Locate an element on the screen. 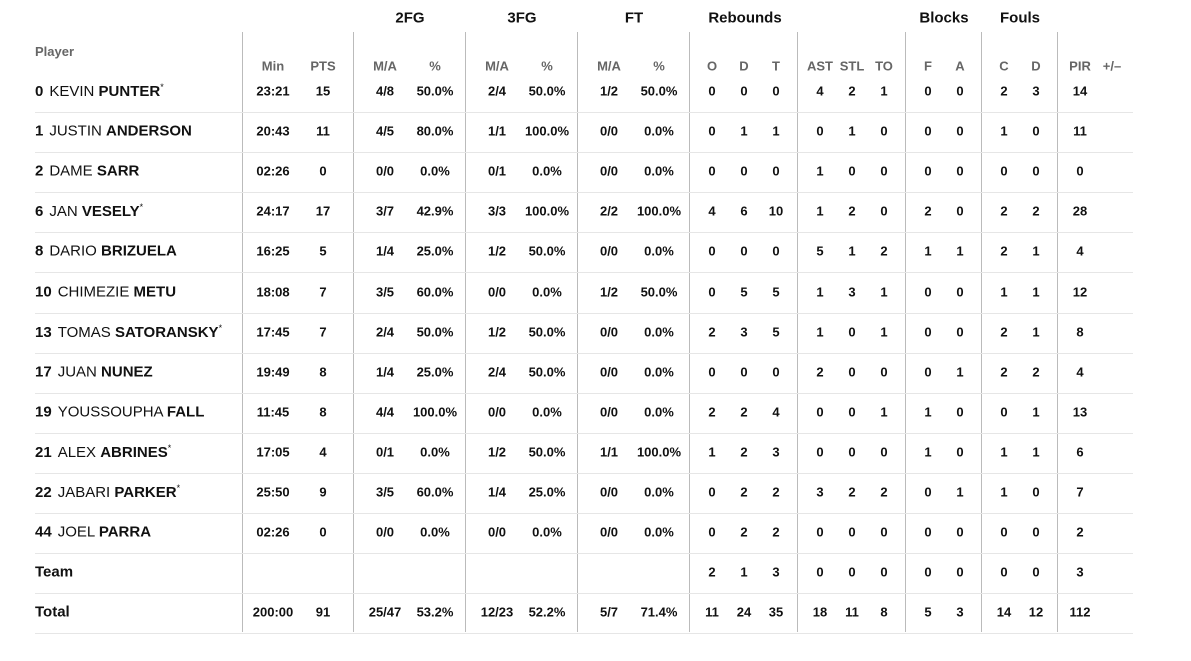 This screenshot has height=661, width=1191. stat-cell: 11 is located at coordinates (323, 131).